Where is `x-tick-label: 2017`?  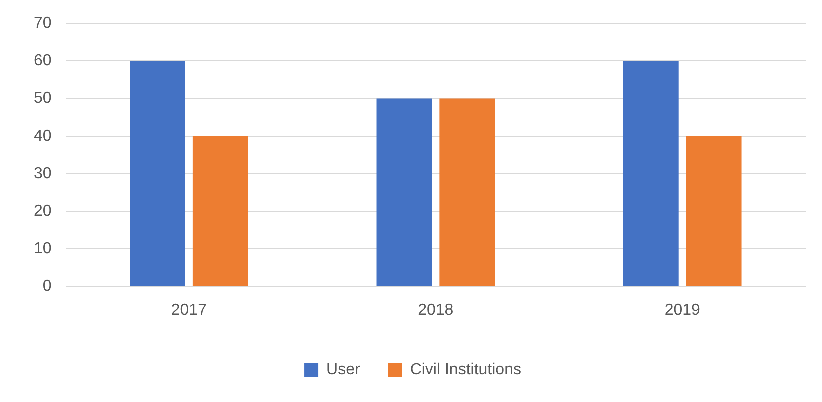
x-tick-label: 2017 is located at coordinates (189, 310).